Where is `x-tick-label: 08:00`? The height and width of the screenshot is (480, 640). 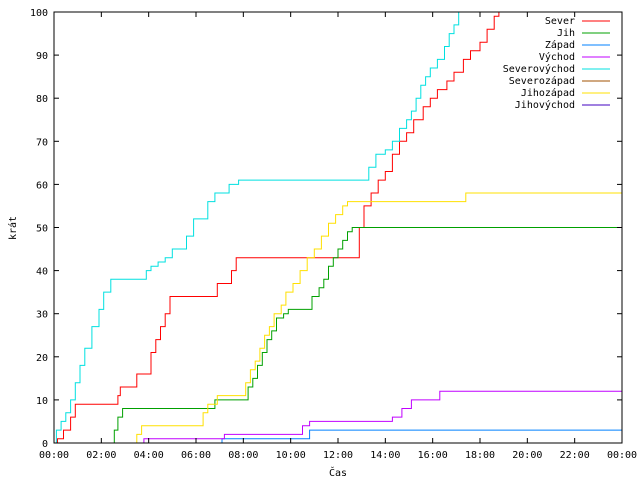
x-tick-label: 08:00 is located at coordinates (243, 455).